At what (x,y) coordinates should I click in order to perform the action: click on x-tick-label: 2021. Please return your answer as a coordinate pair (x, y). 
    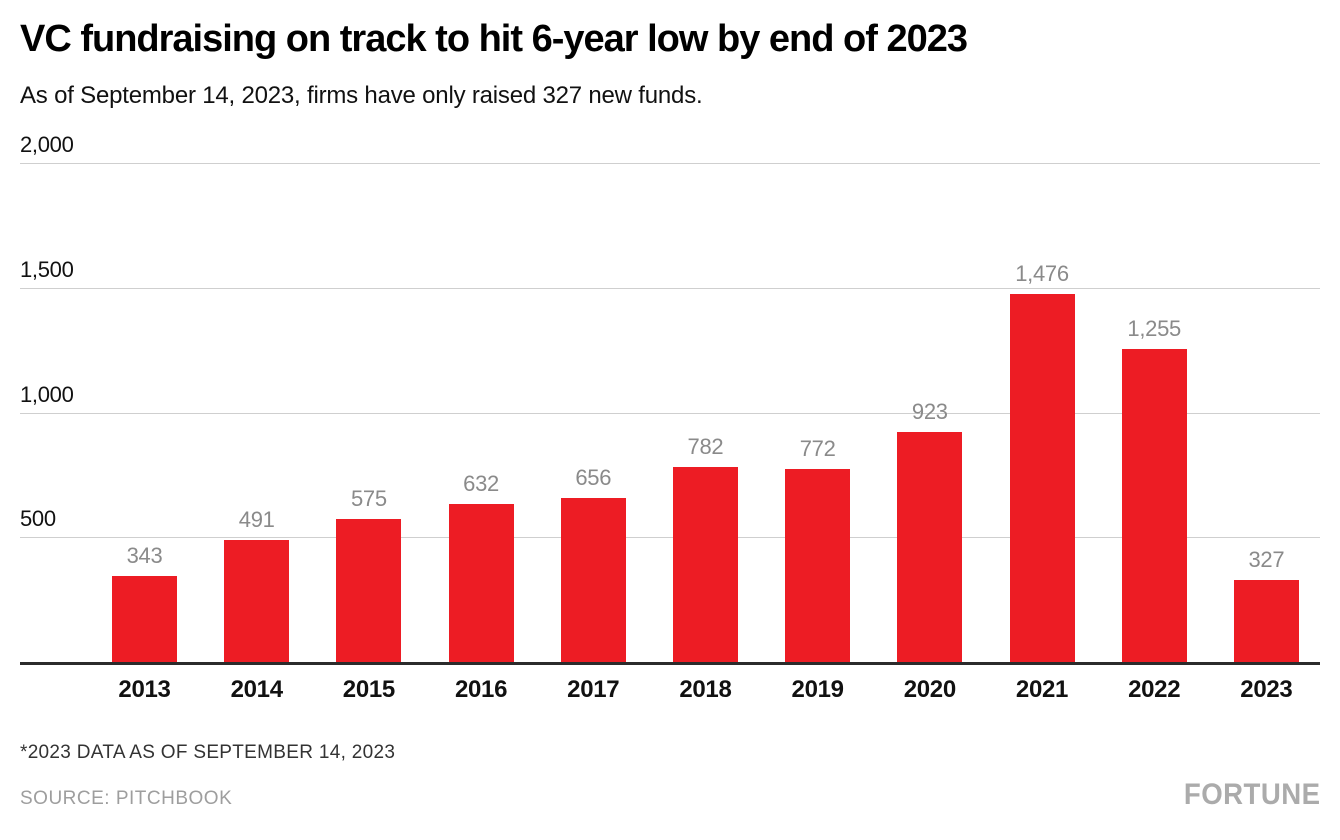
    Looking at the image, I should click on (1042, 690).